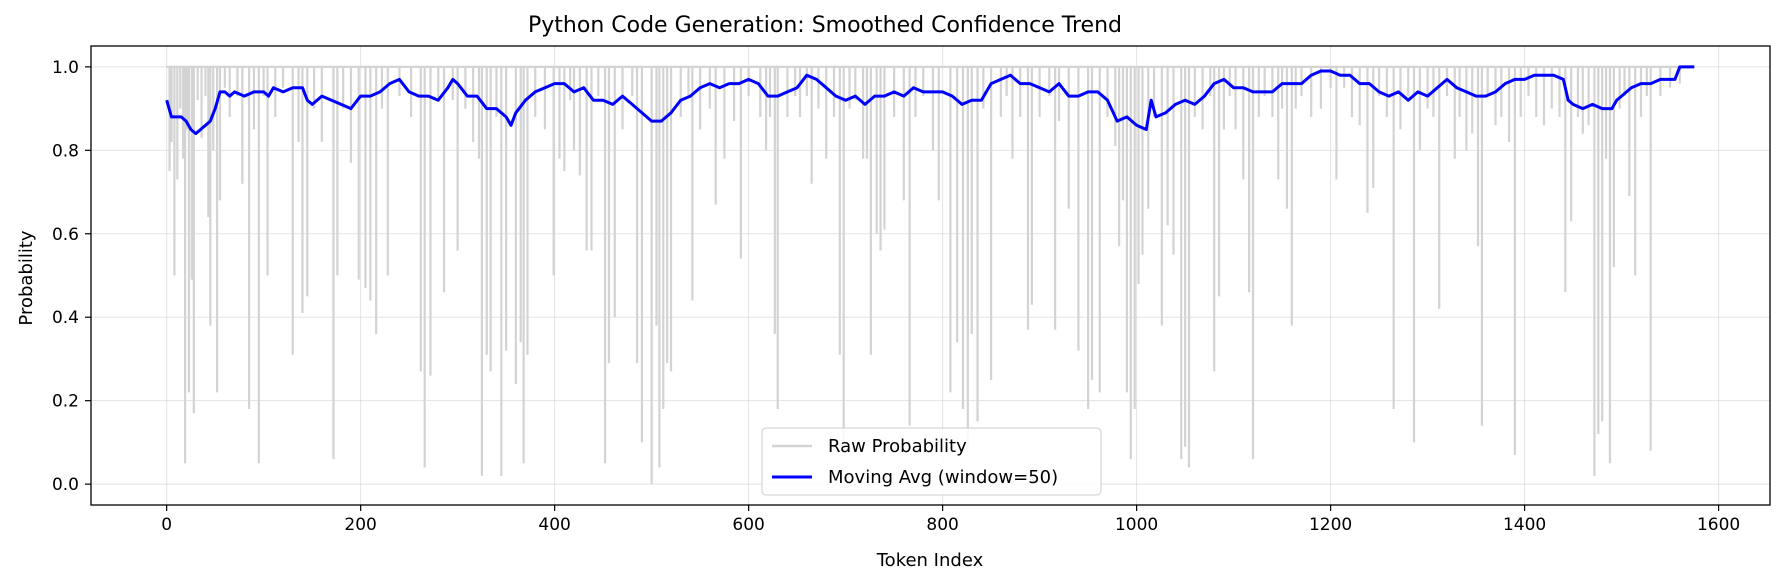 The image size is (1785, 584). Describe the element at coordinates (897, 446) in the screenshot. I see `legend-raw-label: Raw Probability` at that location.